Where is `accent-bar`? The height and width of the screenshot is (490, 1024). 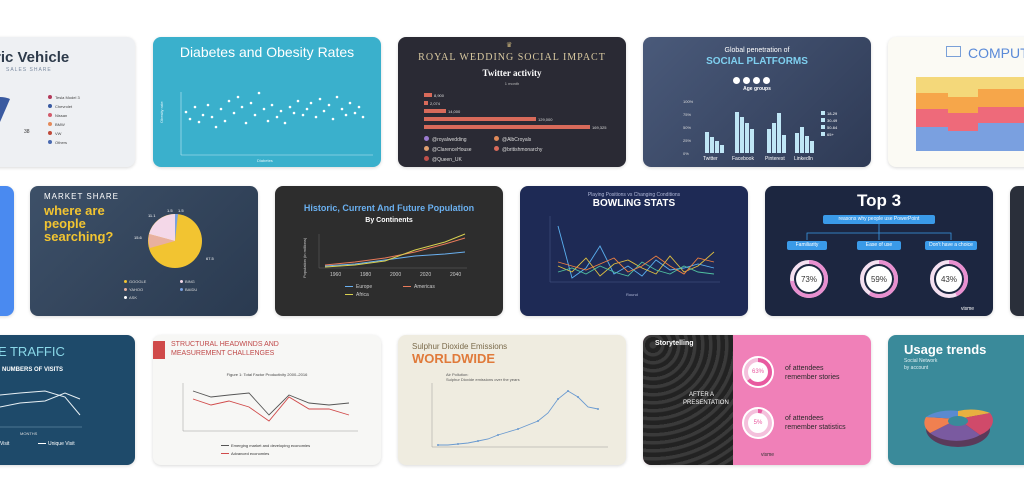
accent-bar is located at coordinates (159, 350).